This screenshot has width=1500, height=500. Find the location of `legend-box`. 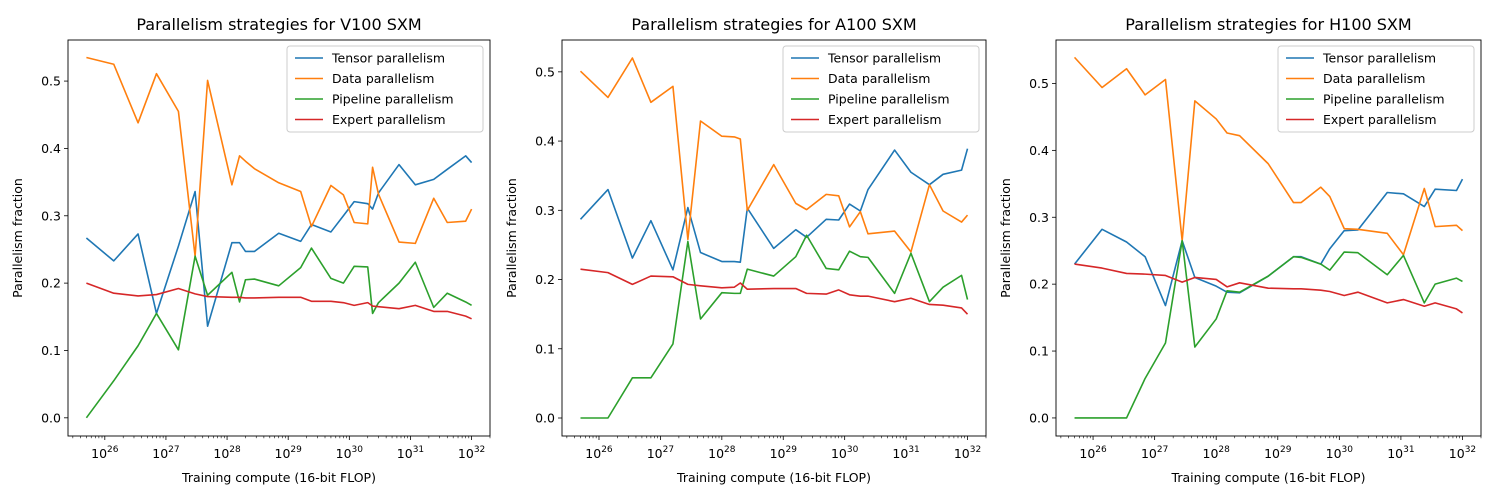

legend-box is located at coordinates (1376, 89).